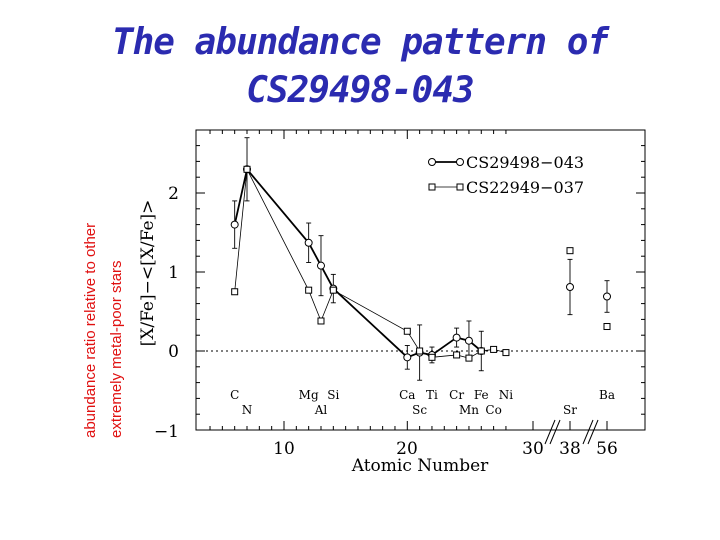 The height and width of the screenshot is (540, 720). Describe the element at coordinates (506, 395) in the screenshot. I see `element-label: Ni` at that location.